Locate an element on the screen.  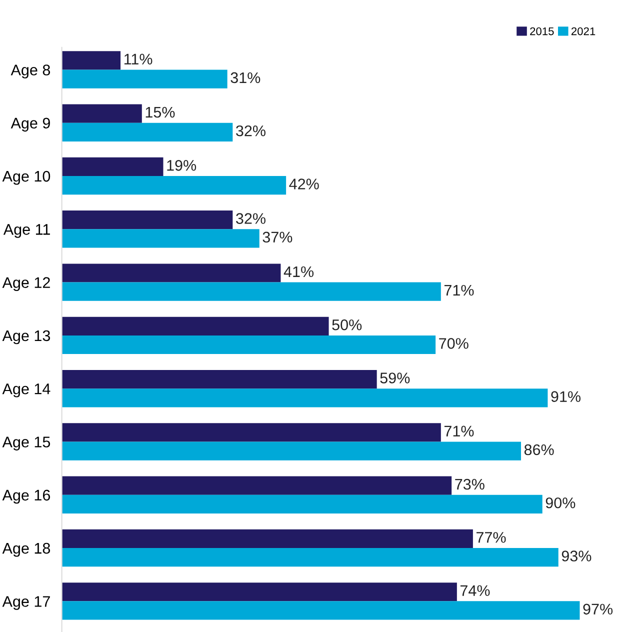
data-label: 42% is located at coordinates (304, 184).